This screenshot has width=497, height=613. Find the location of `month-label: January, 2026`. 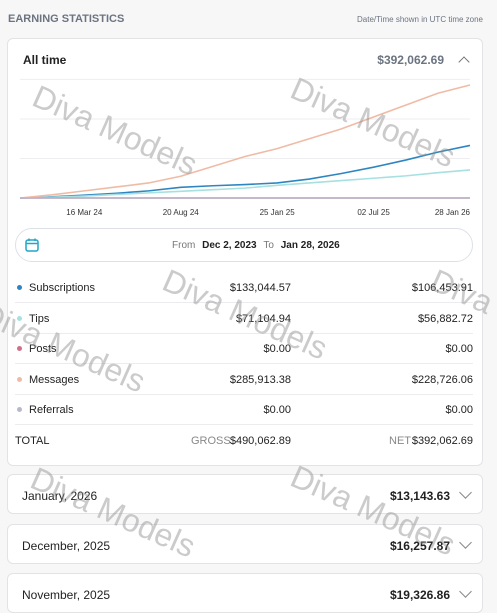

month-label: January, 2026 is located at coordinates (60, 496).